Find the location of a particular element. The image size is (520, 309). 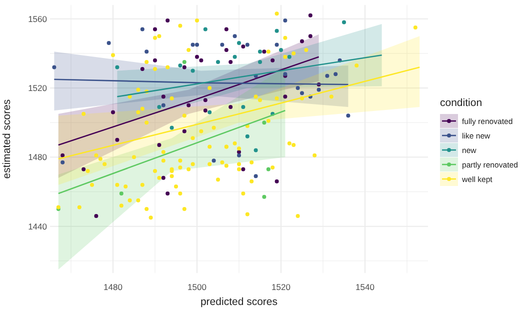

x-tick-label: 1520 is located at coordinates (281, 287).